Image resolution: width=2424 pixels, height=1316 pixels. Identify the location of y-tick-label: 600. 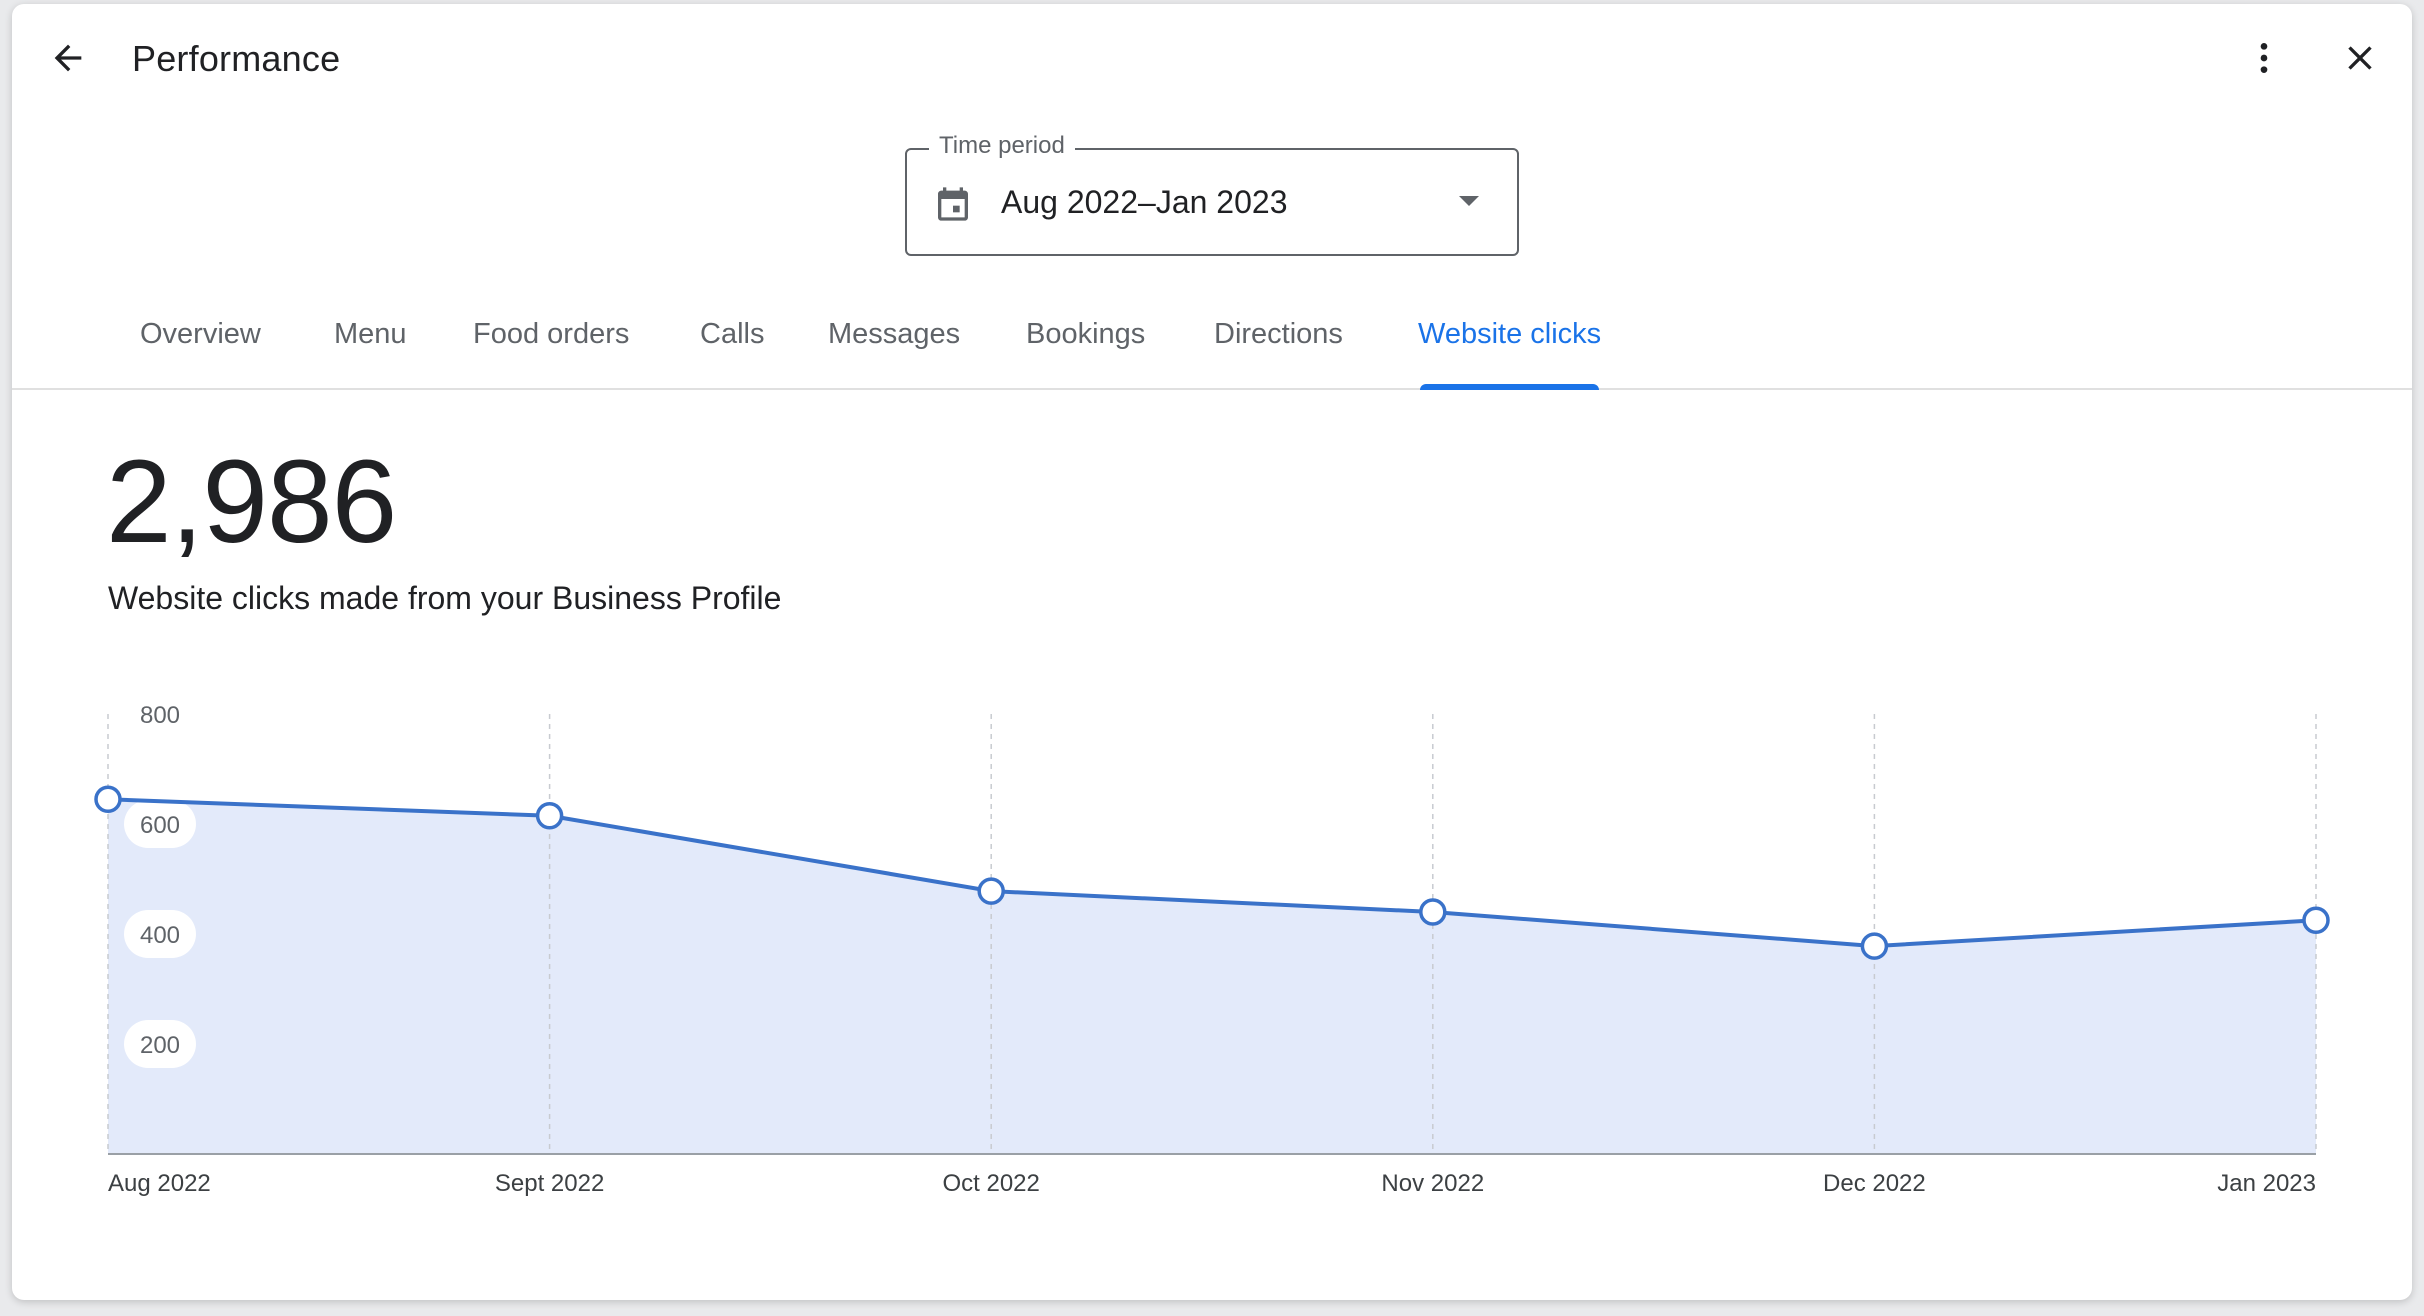
(160, 825).